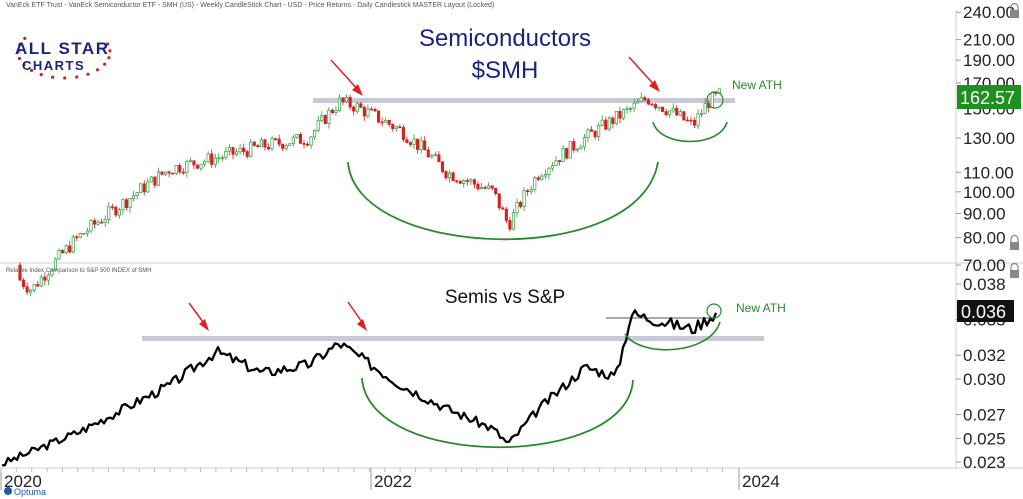 The height and width of the screenshot is (499, 1023). I want to click on bottom-cup-bowl, so click(497, 413).